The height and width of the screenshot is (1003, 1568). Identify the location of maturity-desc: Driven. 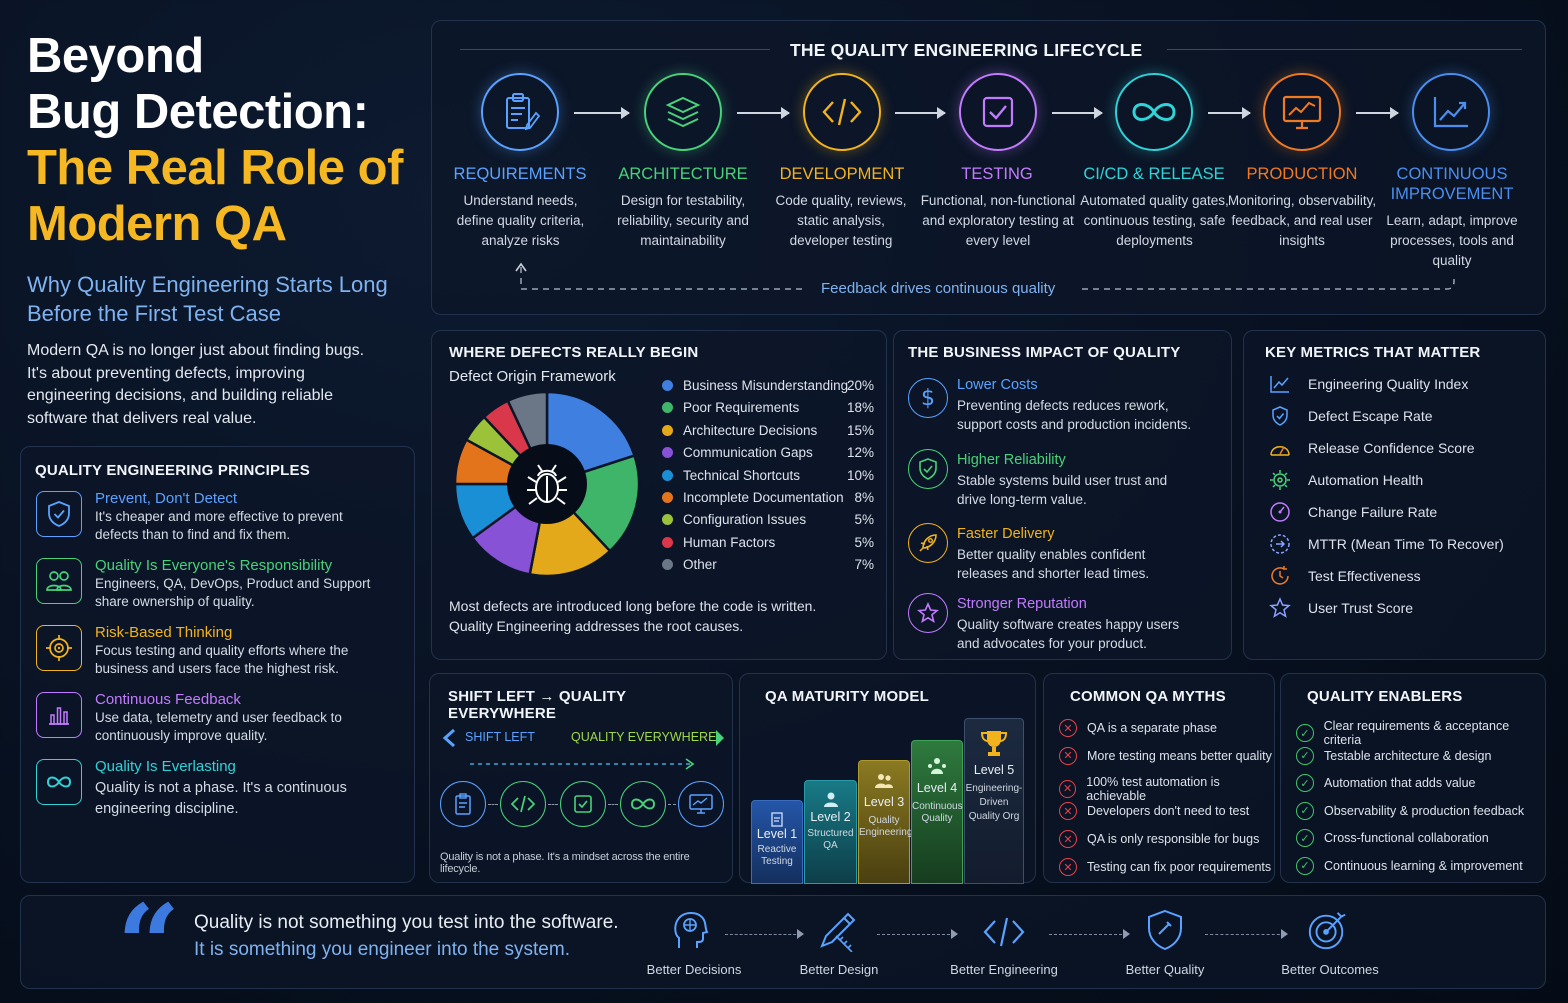
(994, 802).